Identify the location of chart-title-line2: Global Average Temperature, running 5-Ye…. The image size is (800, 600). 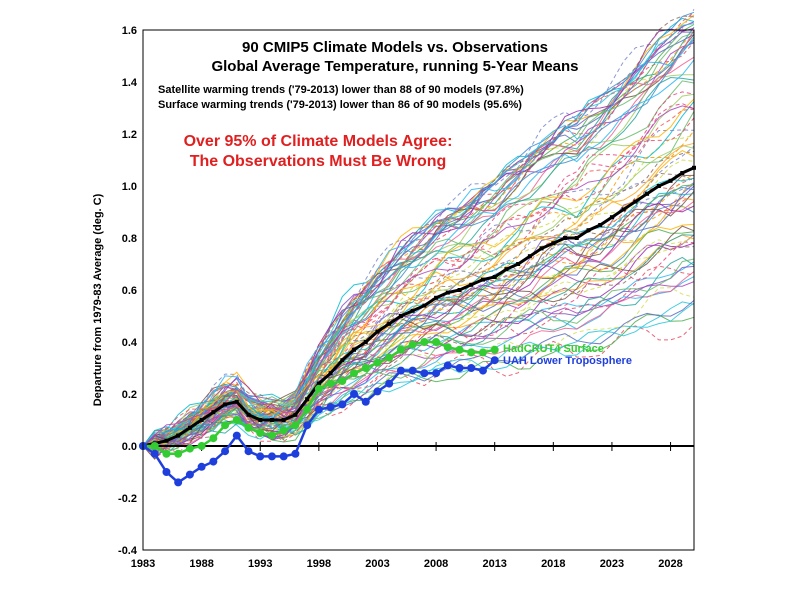
(394, 66).